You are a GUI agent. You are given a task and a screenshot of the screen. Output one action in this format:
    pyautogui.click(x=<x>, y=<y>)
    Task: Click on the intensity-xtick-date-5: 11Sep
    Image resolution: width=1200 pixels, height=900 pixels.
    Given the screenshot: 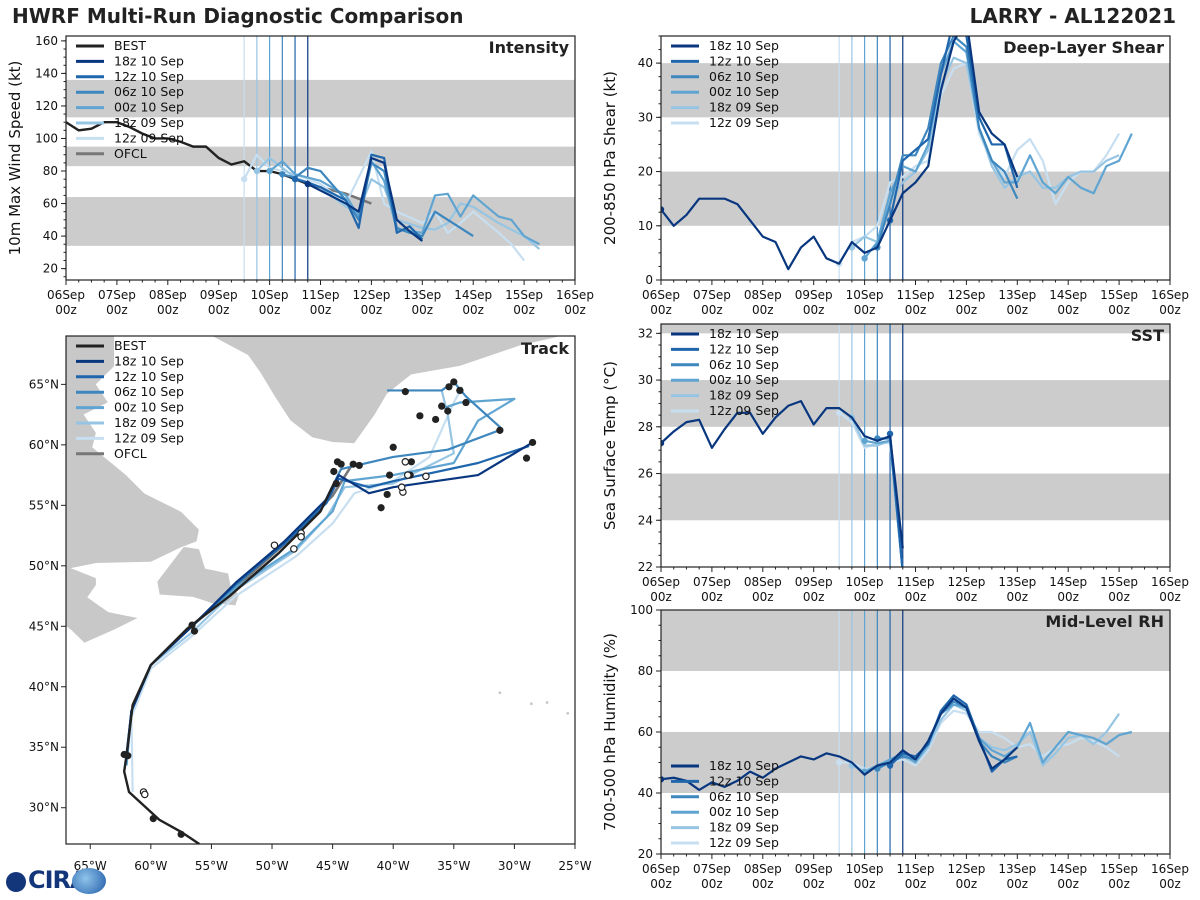 What is the action you would take?
    pyautogui.click(x=321, y=295)
    